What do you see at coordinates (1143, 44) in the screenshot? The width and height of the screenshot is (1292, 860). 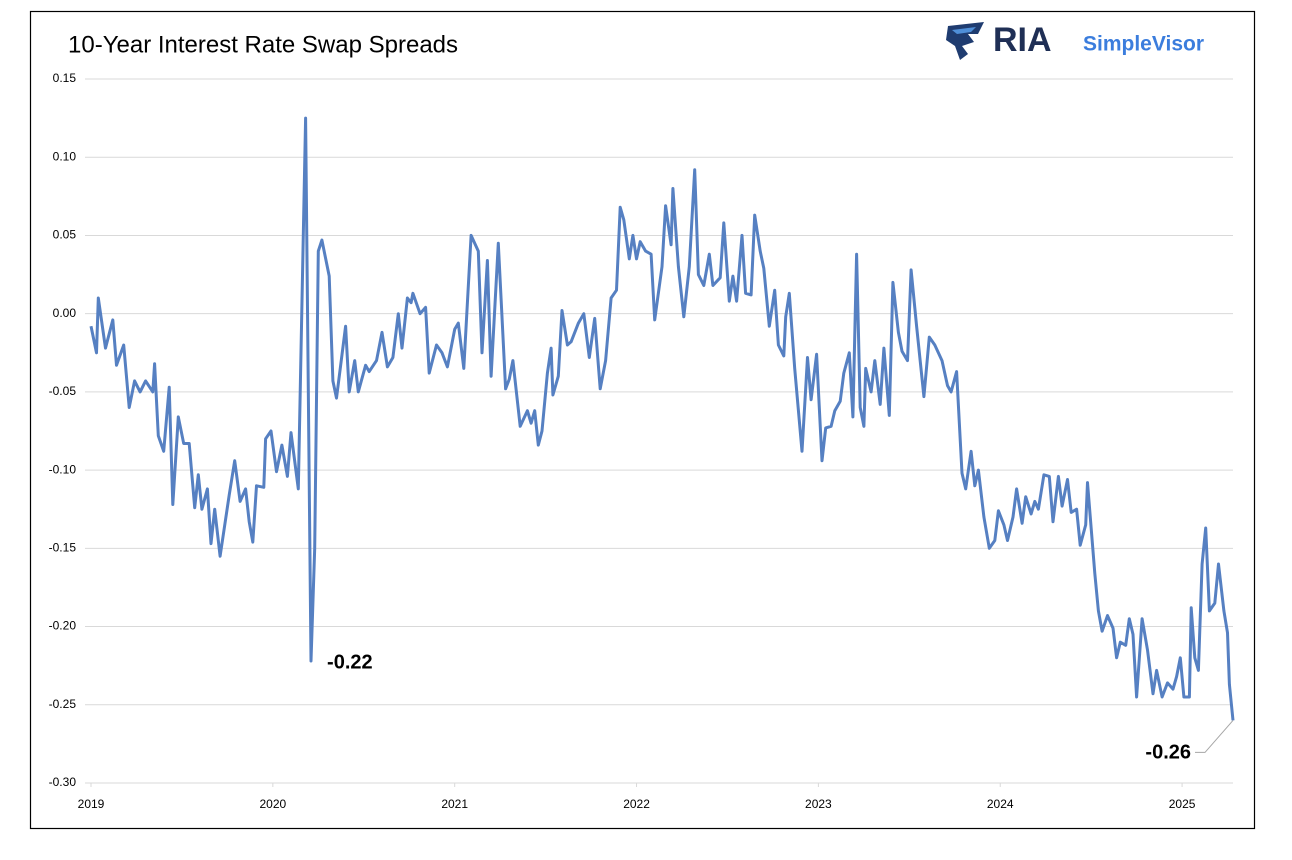 I see `logo-brand-sub: SimpleVisor` at bounding box center [1143, 44].